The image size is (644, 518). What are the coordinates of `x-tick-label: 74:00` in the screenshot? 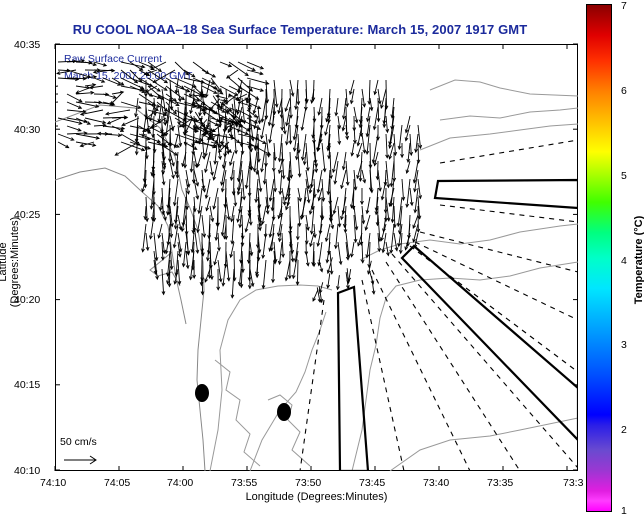 It's located at (180, 483).